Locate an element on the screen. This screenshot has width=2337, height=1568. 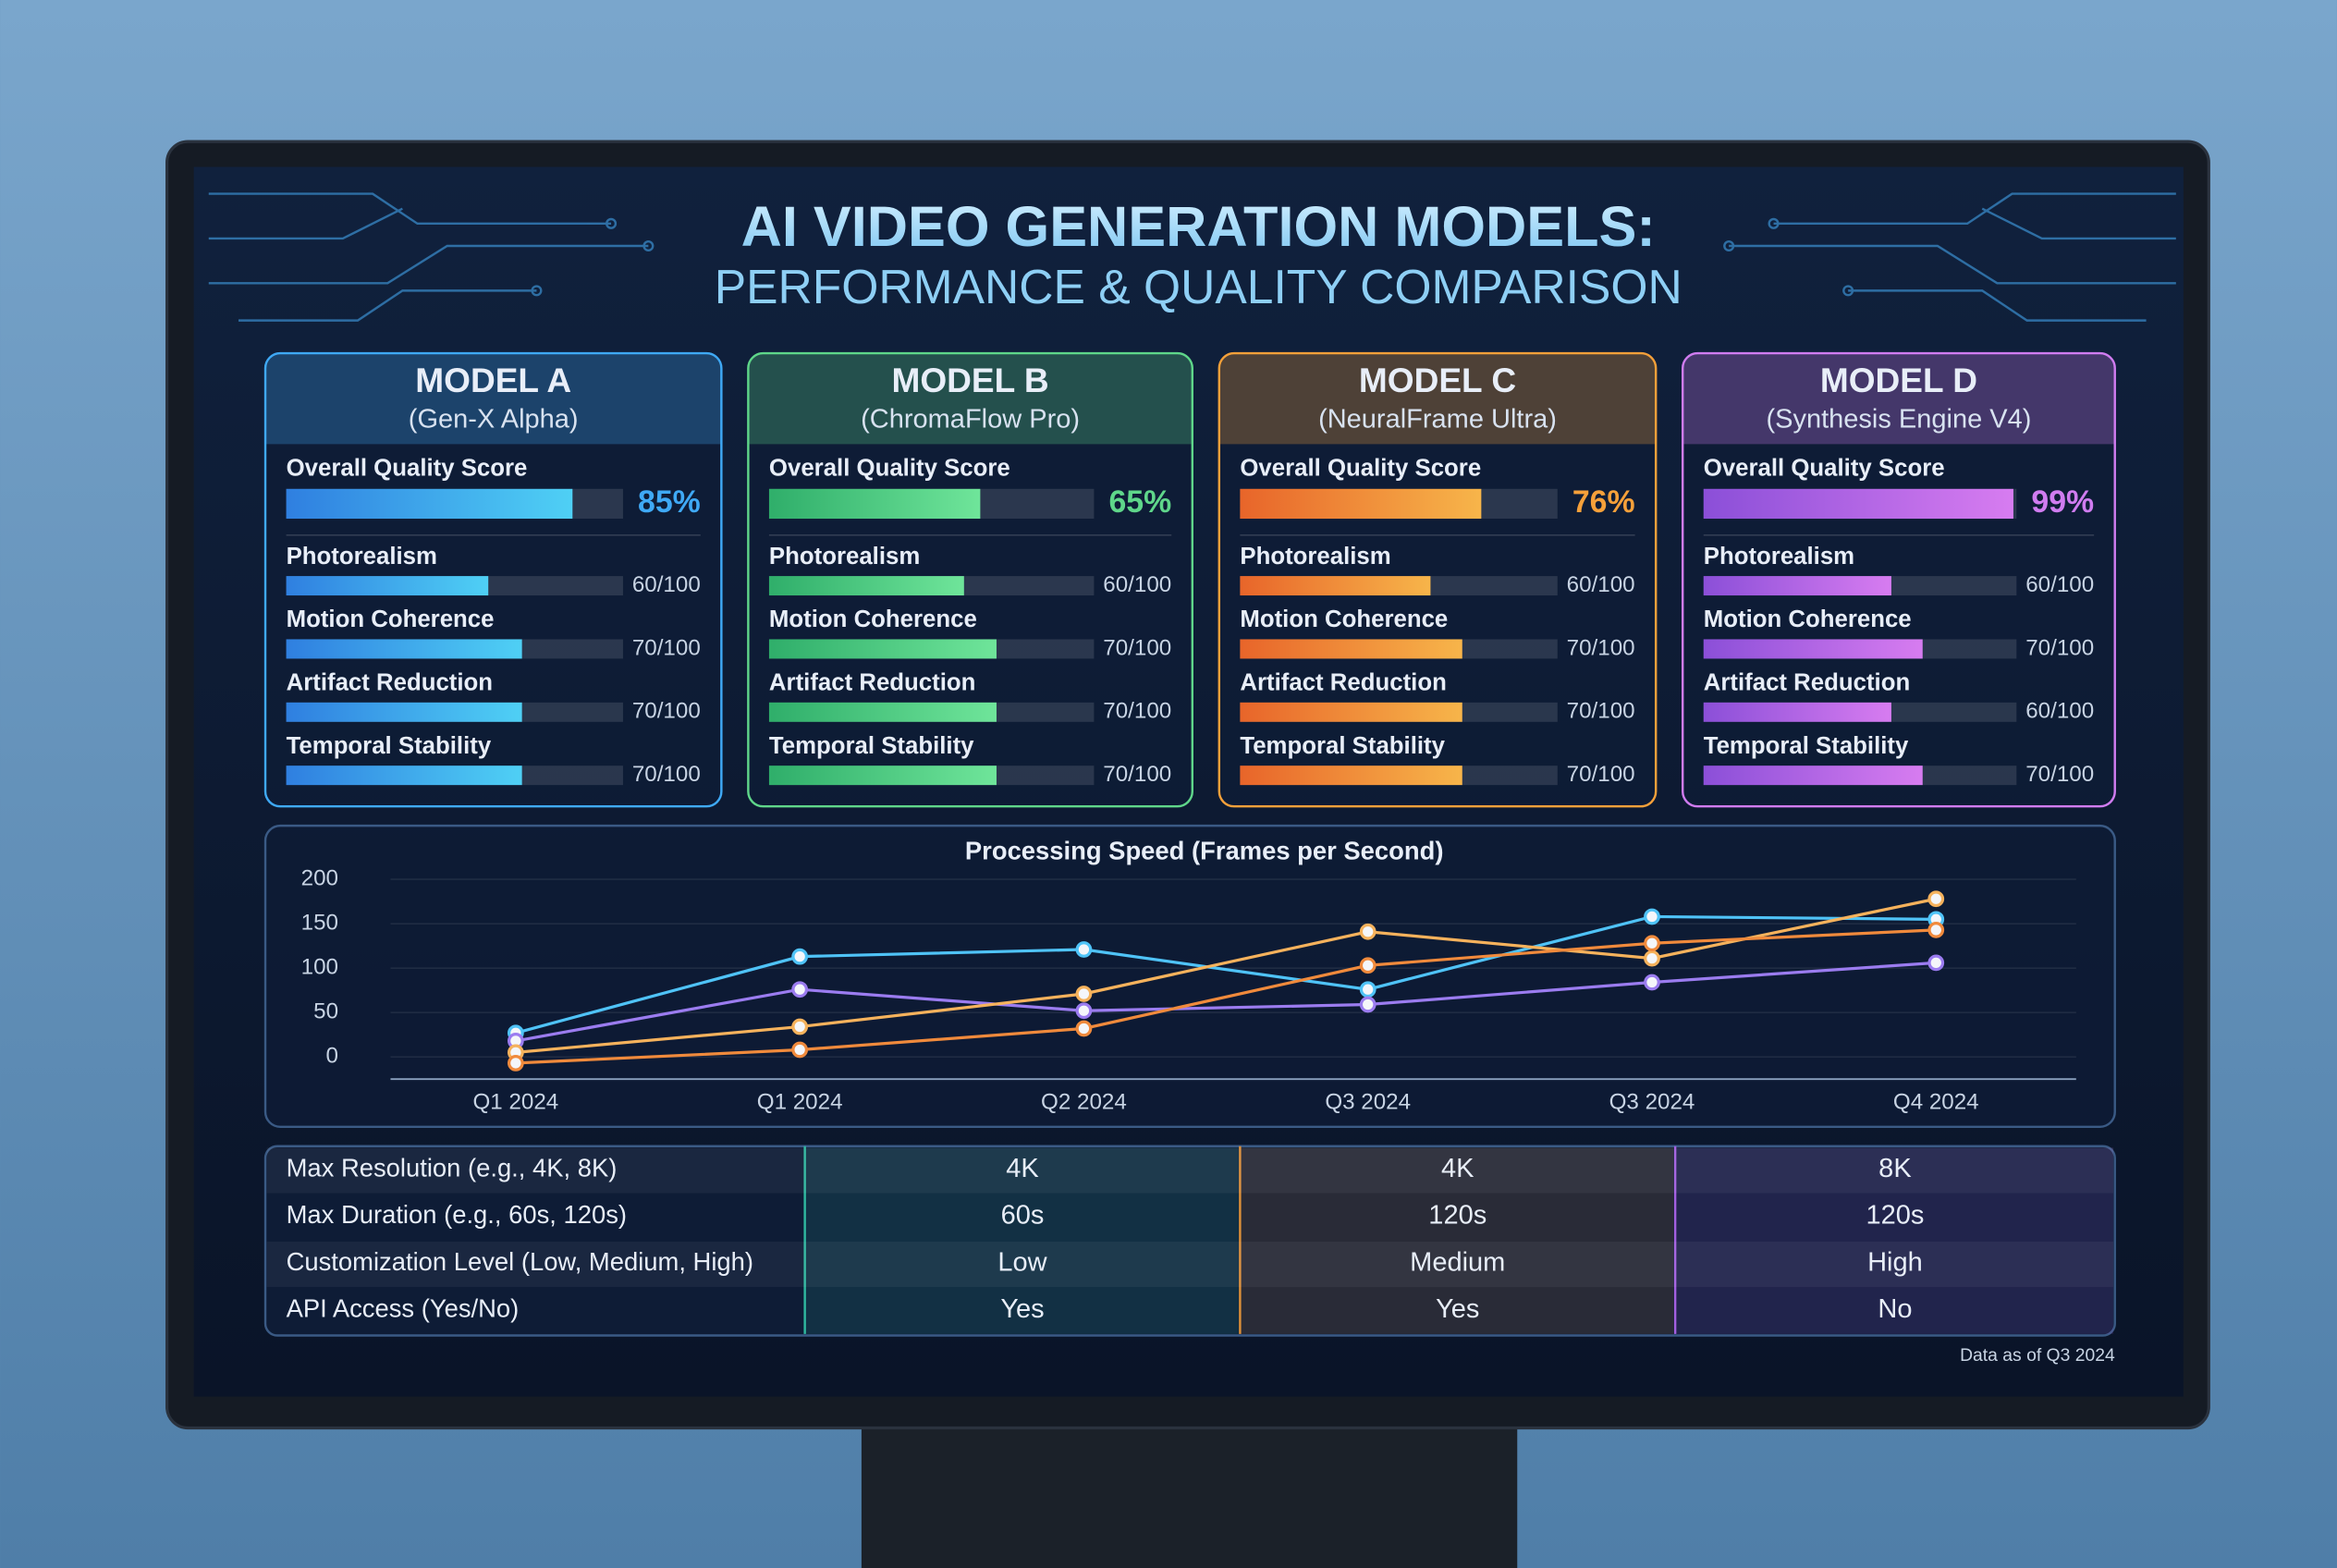
table-cell: No is located at coordinates (1895, 1309).